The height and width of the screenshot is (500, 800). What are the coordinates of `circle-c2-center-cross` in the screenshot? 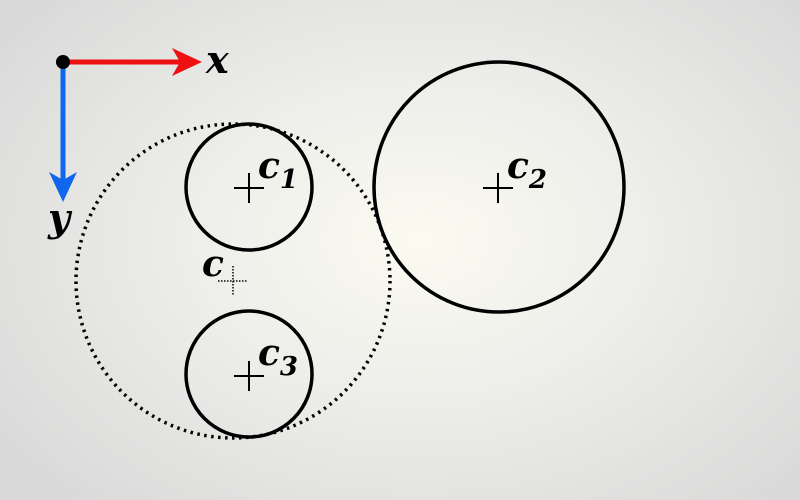 It's located at (498, 188).